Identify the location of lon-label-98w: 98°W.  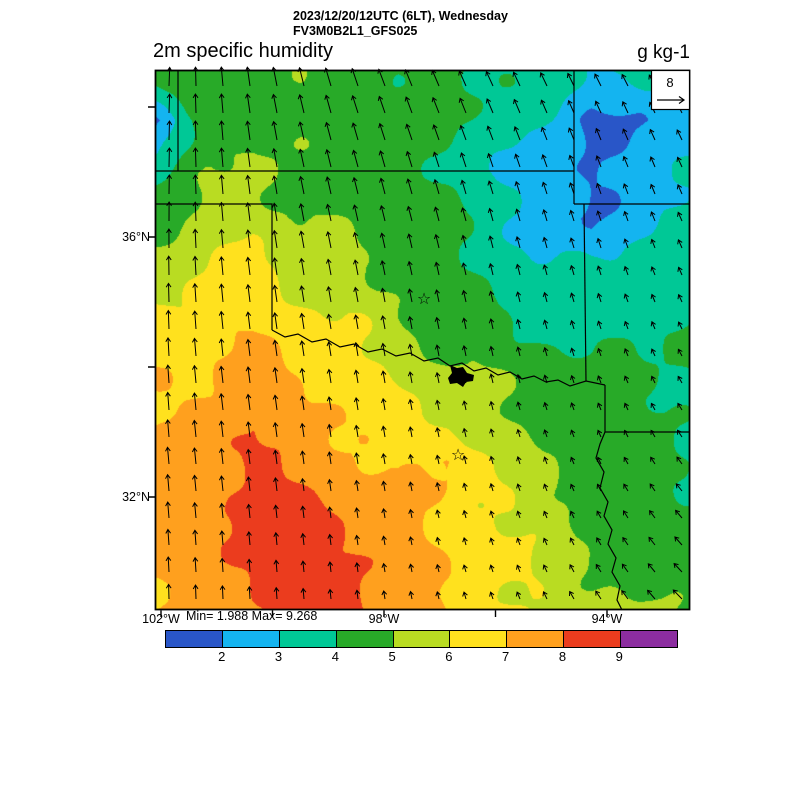
(384, 619).